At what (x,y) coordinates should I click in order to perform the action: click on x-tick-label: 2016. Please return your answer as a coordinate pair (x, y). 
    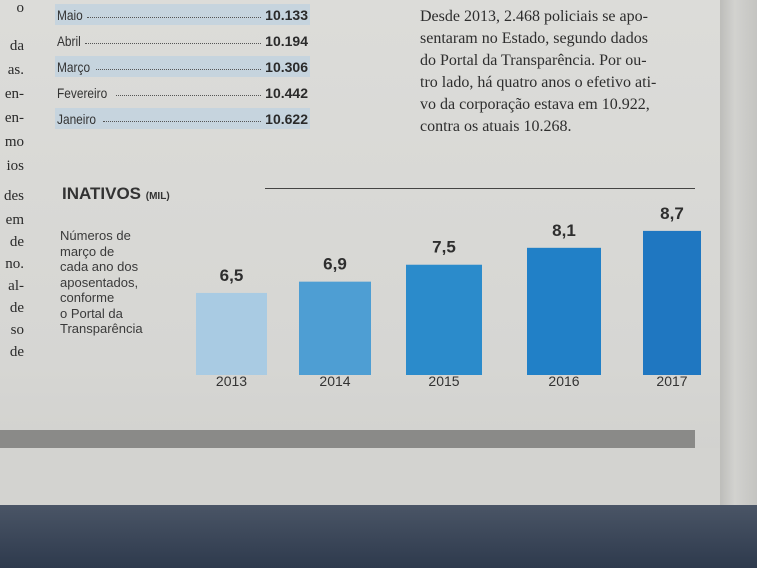
    Looking at the image, I should click on (563, 381).